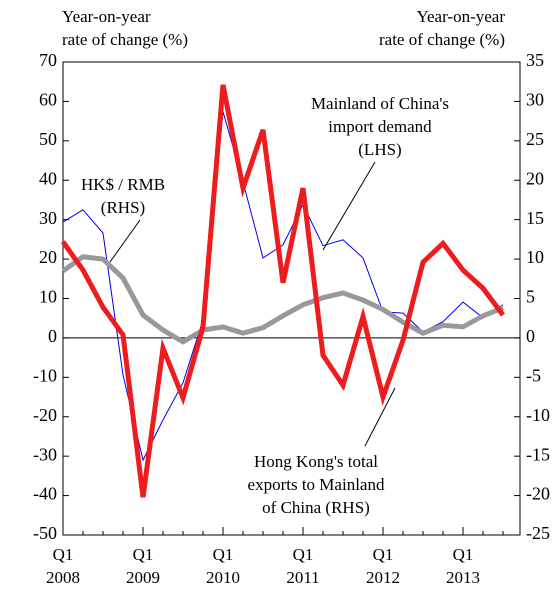 Image resolution: width=559 pixels, height=596 pixels. What do you see at coordinates (535, 257) in the screenshot?
I see `y2-tick-label: 10` at bounding box center [535, 257].